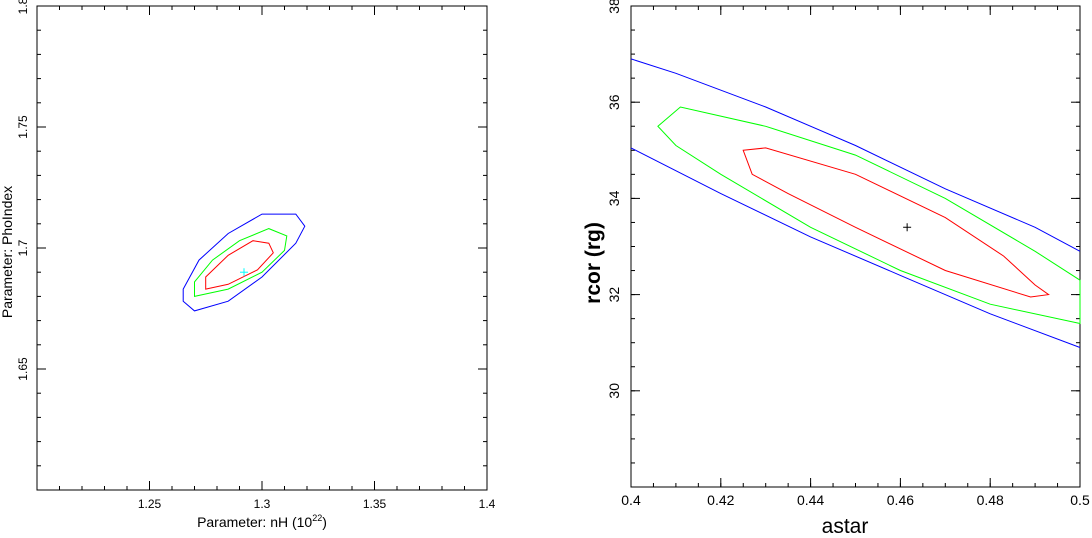  Describe the element at coordinates (487, 504) in the screenshot. I see `x-tick-label: 1.4` at that location.